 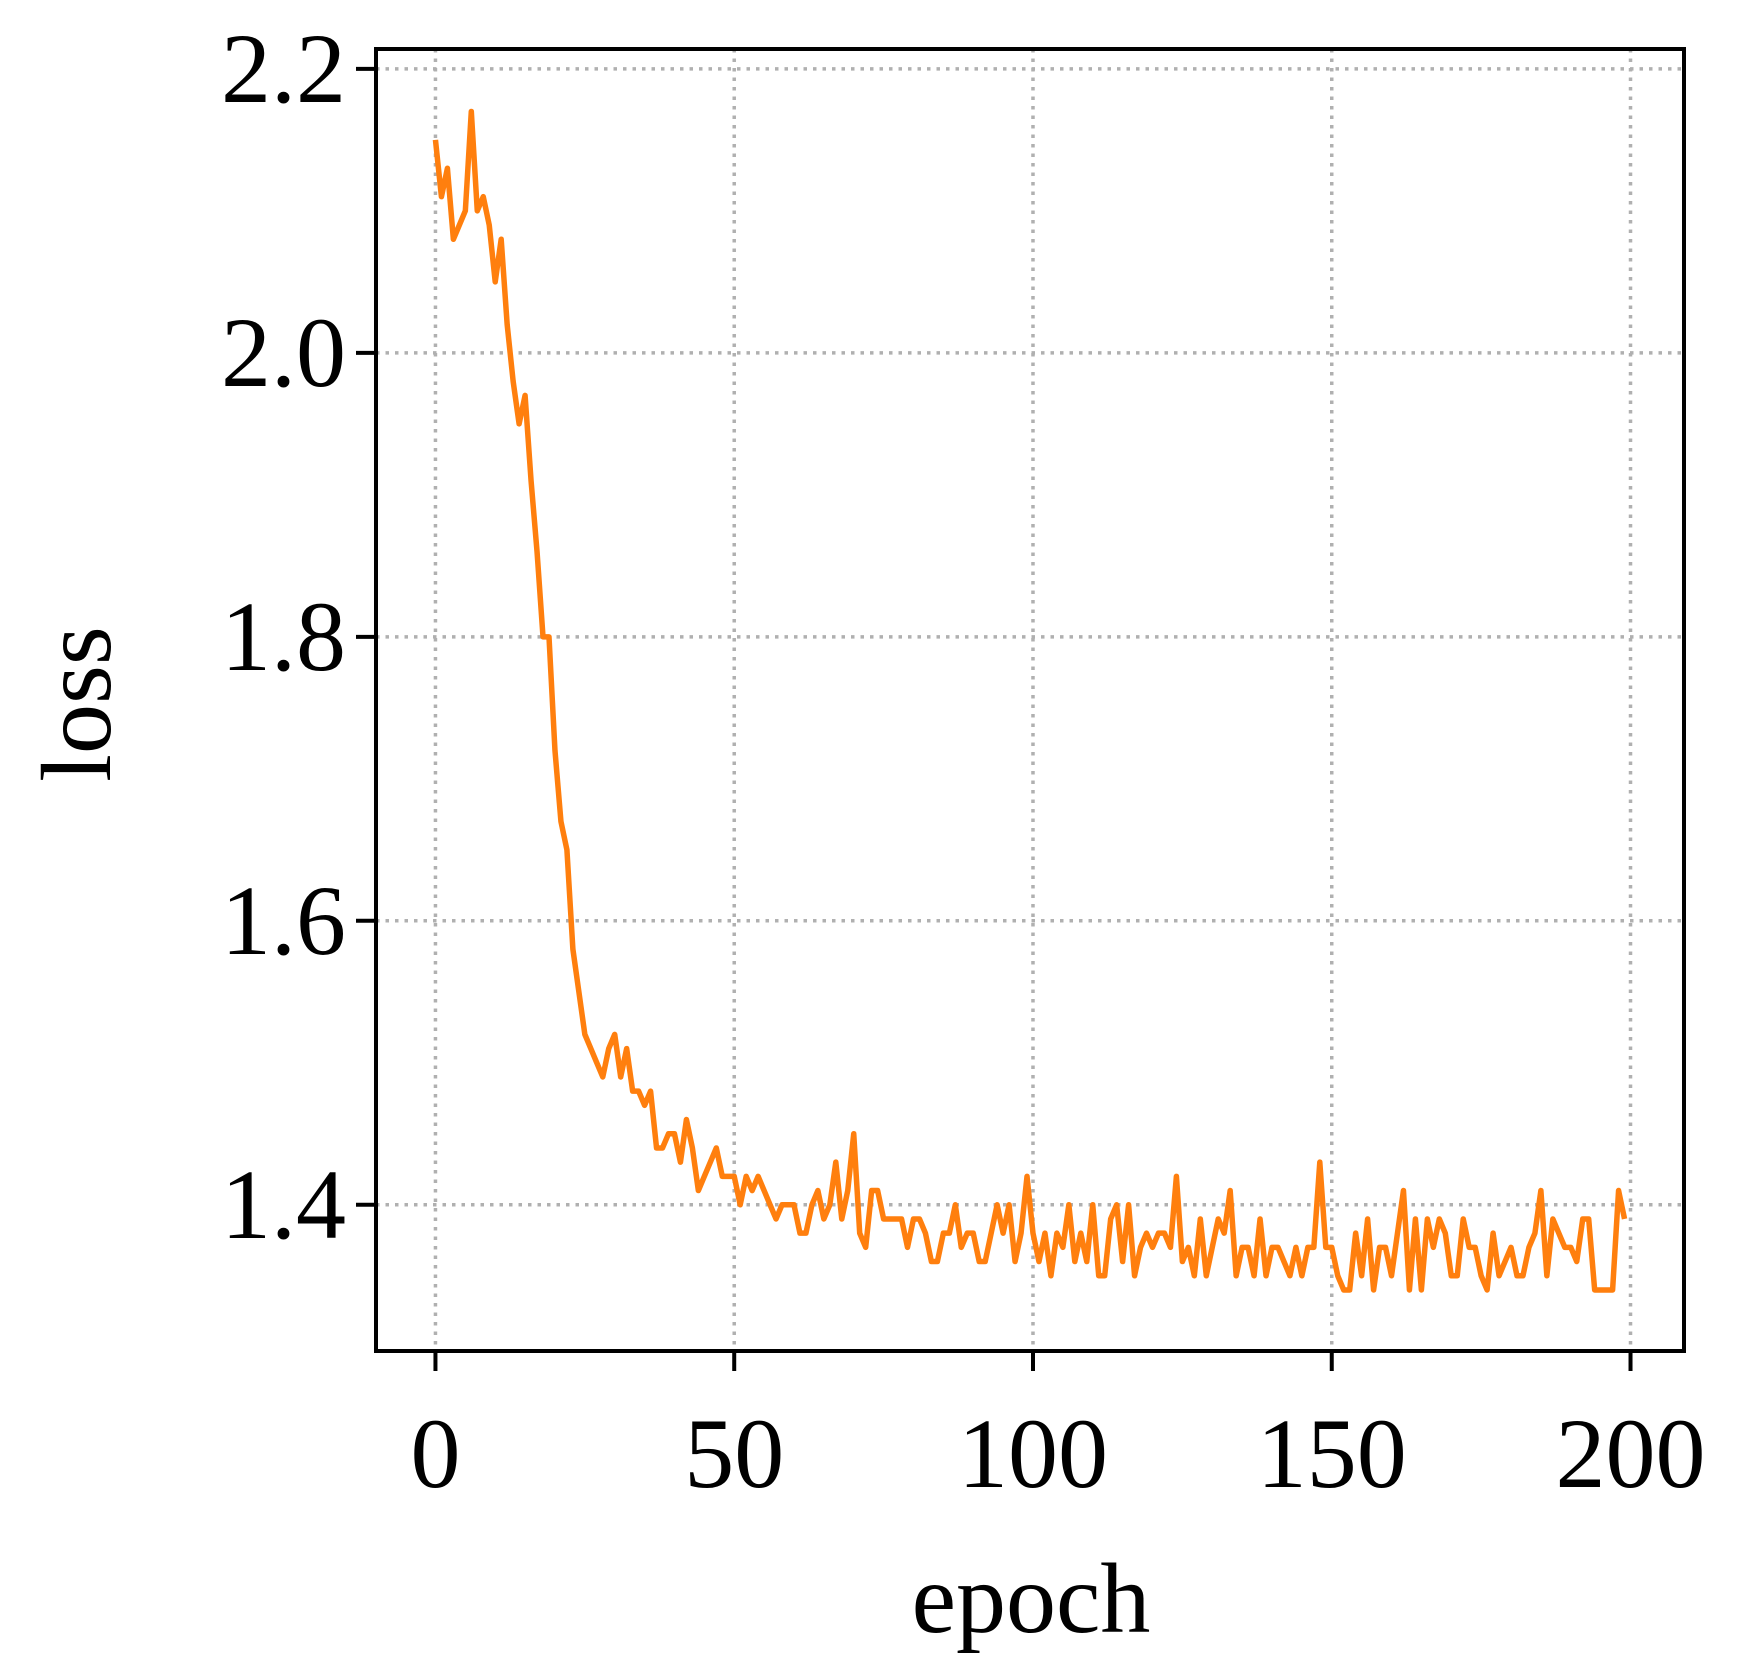 What do you see at coordinates (734, 1453) in the screenshot?
I see `x-tick-label: 50` at bounding box center [734, 1453].